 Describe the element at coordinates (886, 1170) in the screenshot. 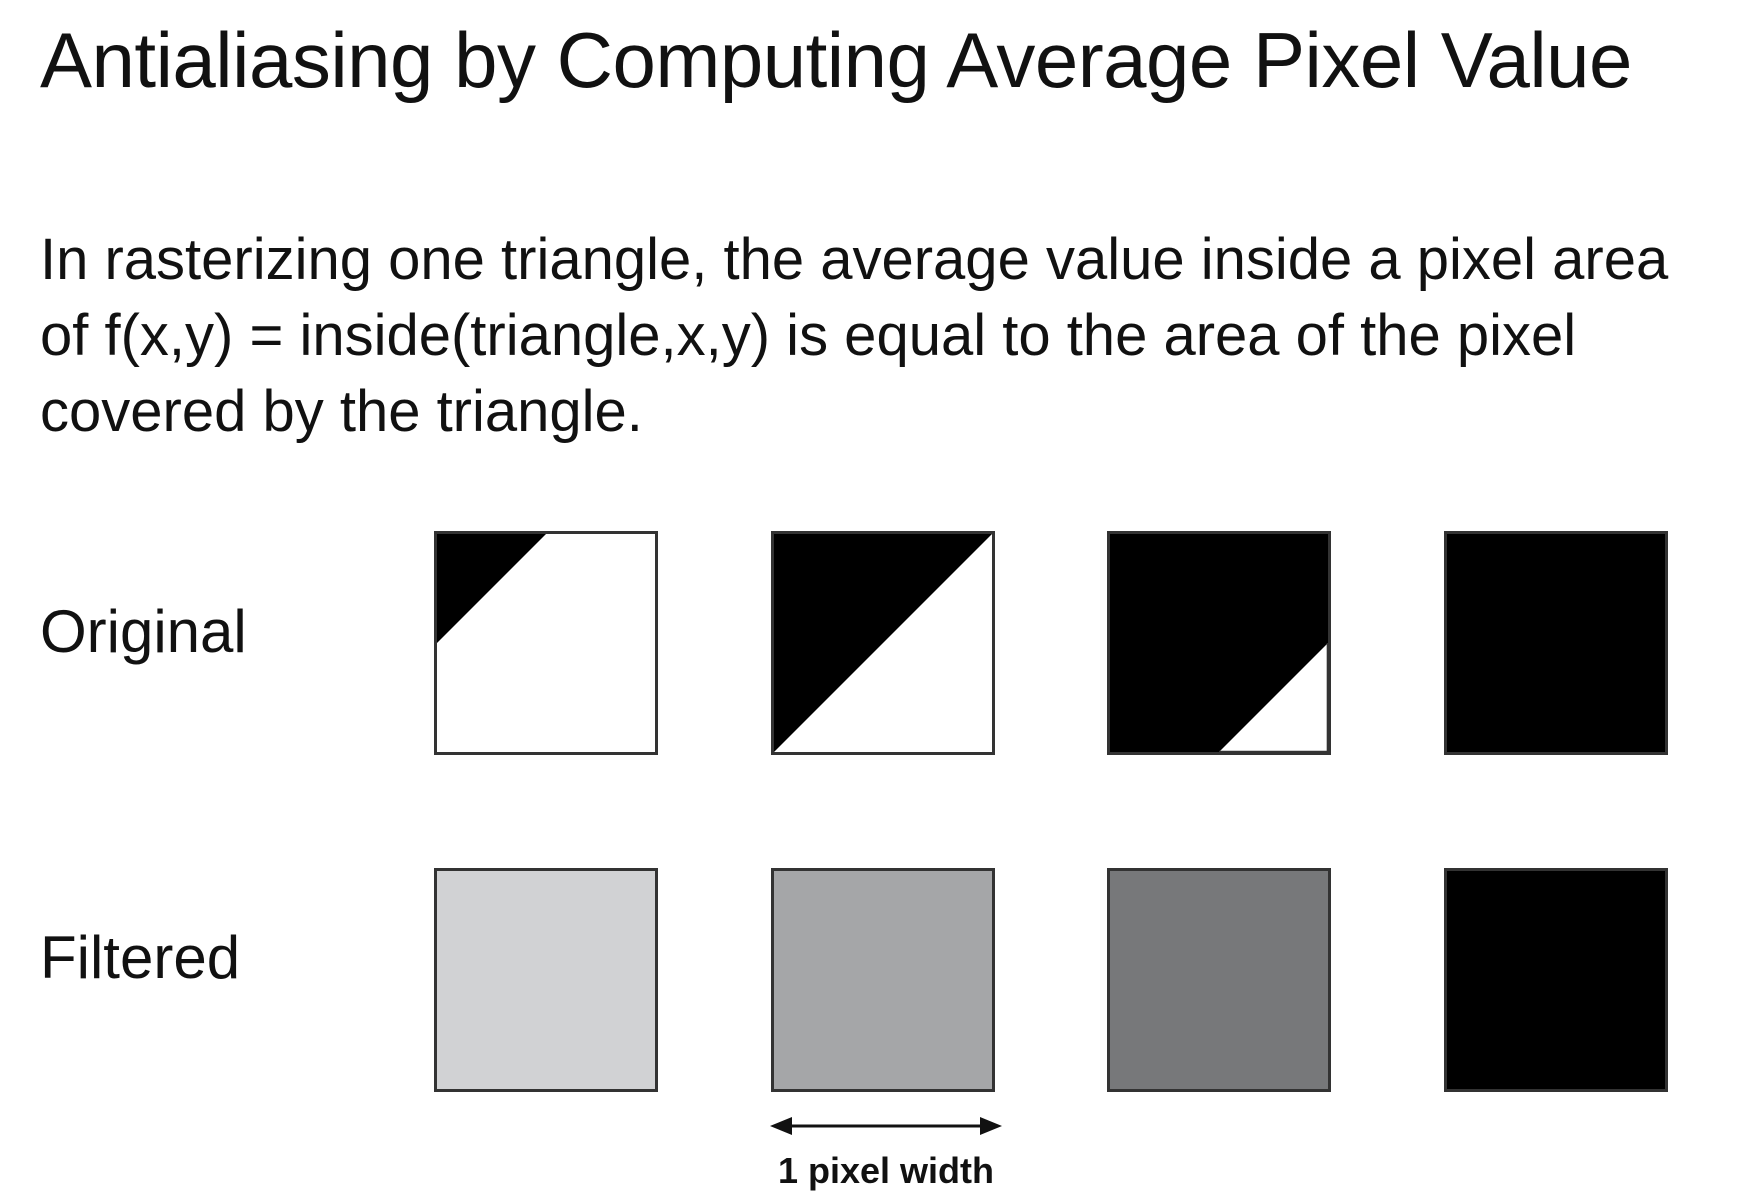

I see `pixel-width-label: 1 pixel width` at that location.